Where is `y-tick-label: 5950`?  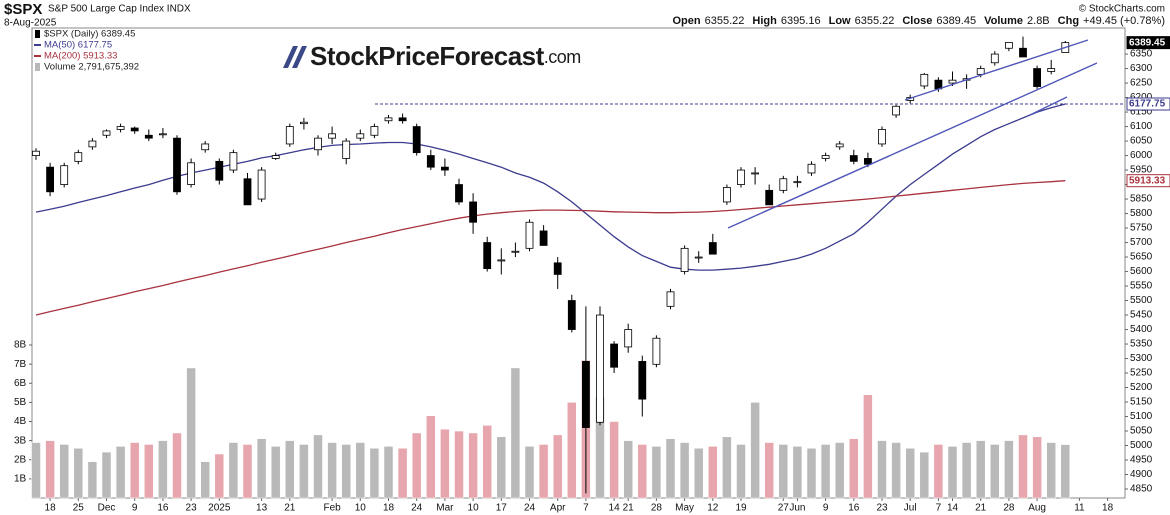
y-tick-label: 5950 is located at coordinates (1141, 170).